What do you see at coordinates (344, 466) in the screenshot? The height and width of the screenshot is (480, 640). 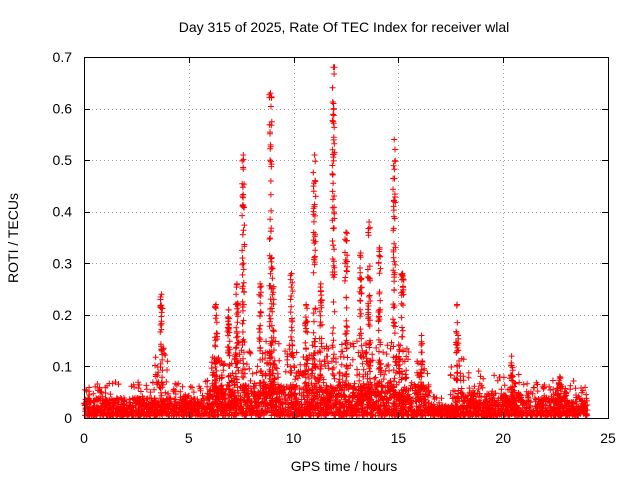 I see `x-axis-title: GPS time / hours` at bounding box center [344, 466].